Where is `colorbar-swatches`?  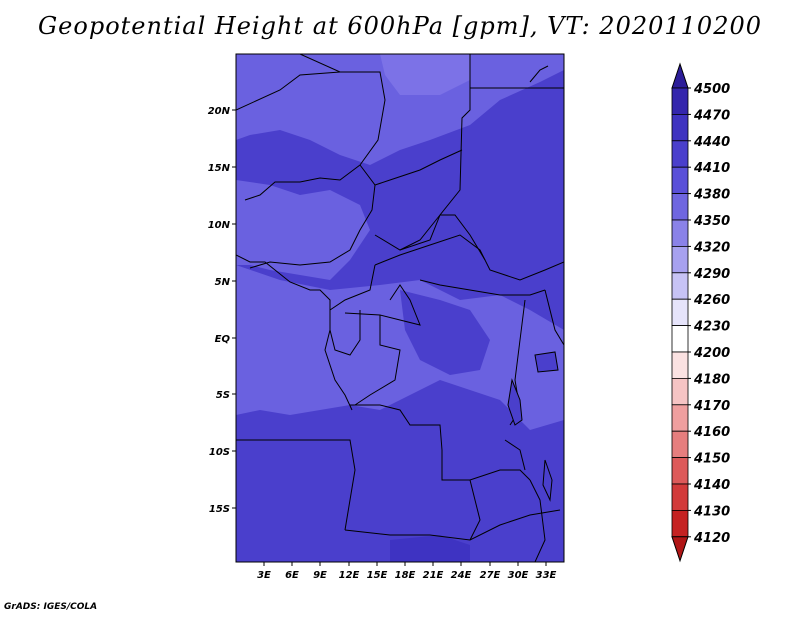
colorbar-swatches is located at coordinates (680, 312).